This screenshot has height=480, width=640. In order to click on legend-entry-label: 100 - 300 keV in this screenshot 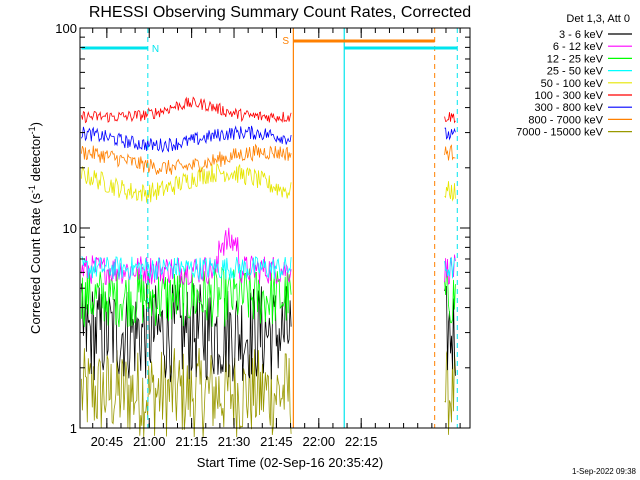, I will do `click(569, 96)`.